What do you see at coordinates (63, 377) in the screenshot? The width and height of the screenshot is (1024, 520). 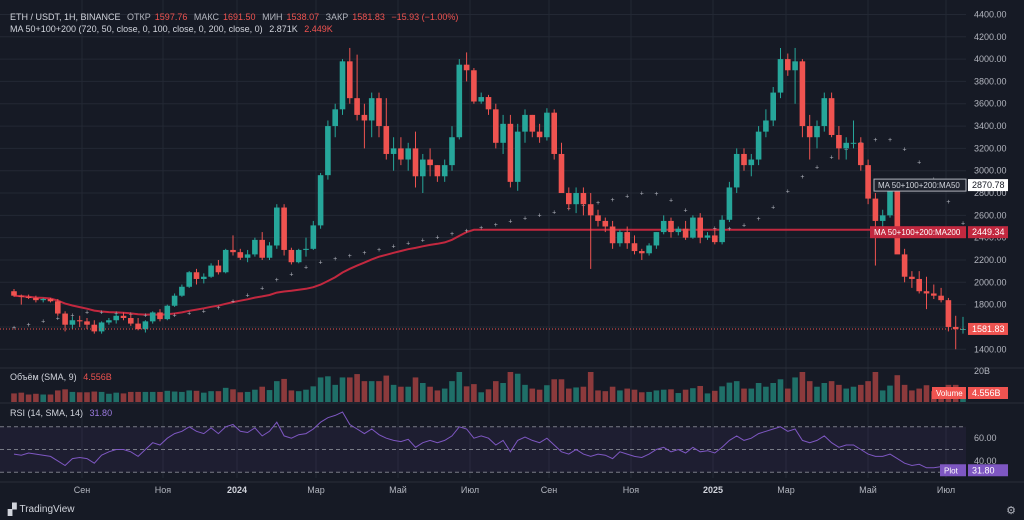 I see `volume-legend: Объём (SMA, 9) 4.556B` at bounding box center [63, 377].